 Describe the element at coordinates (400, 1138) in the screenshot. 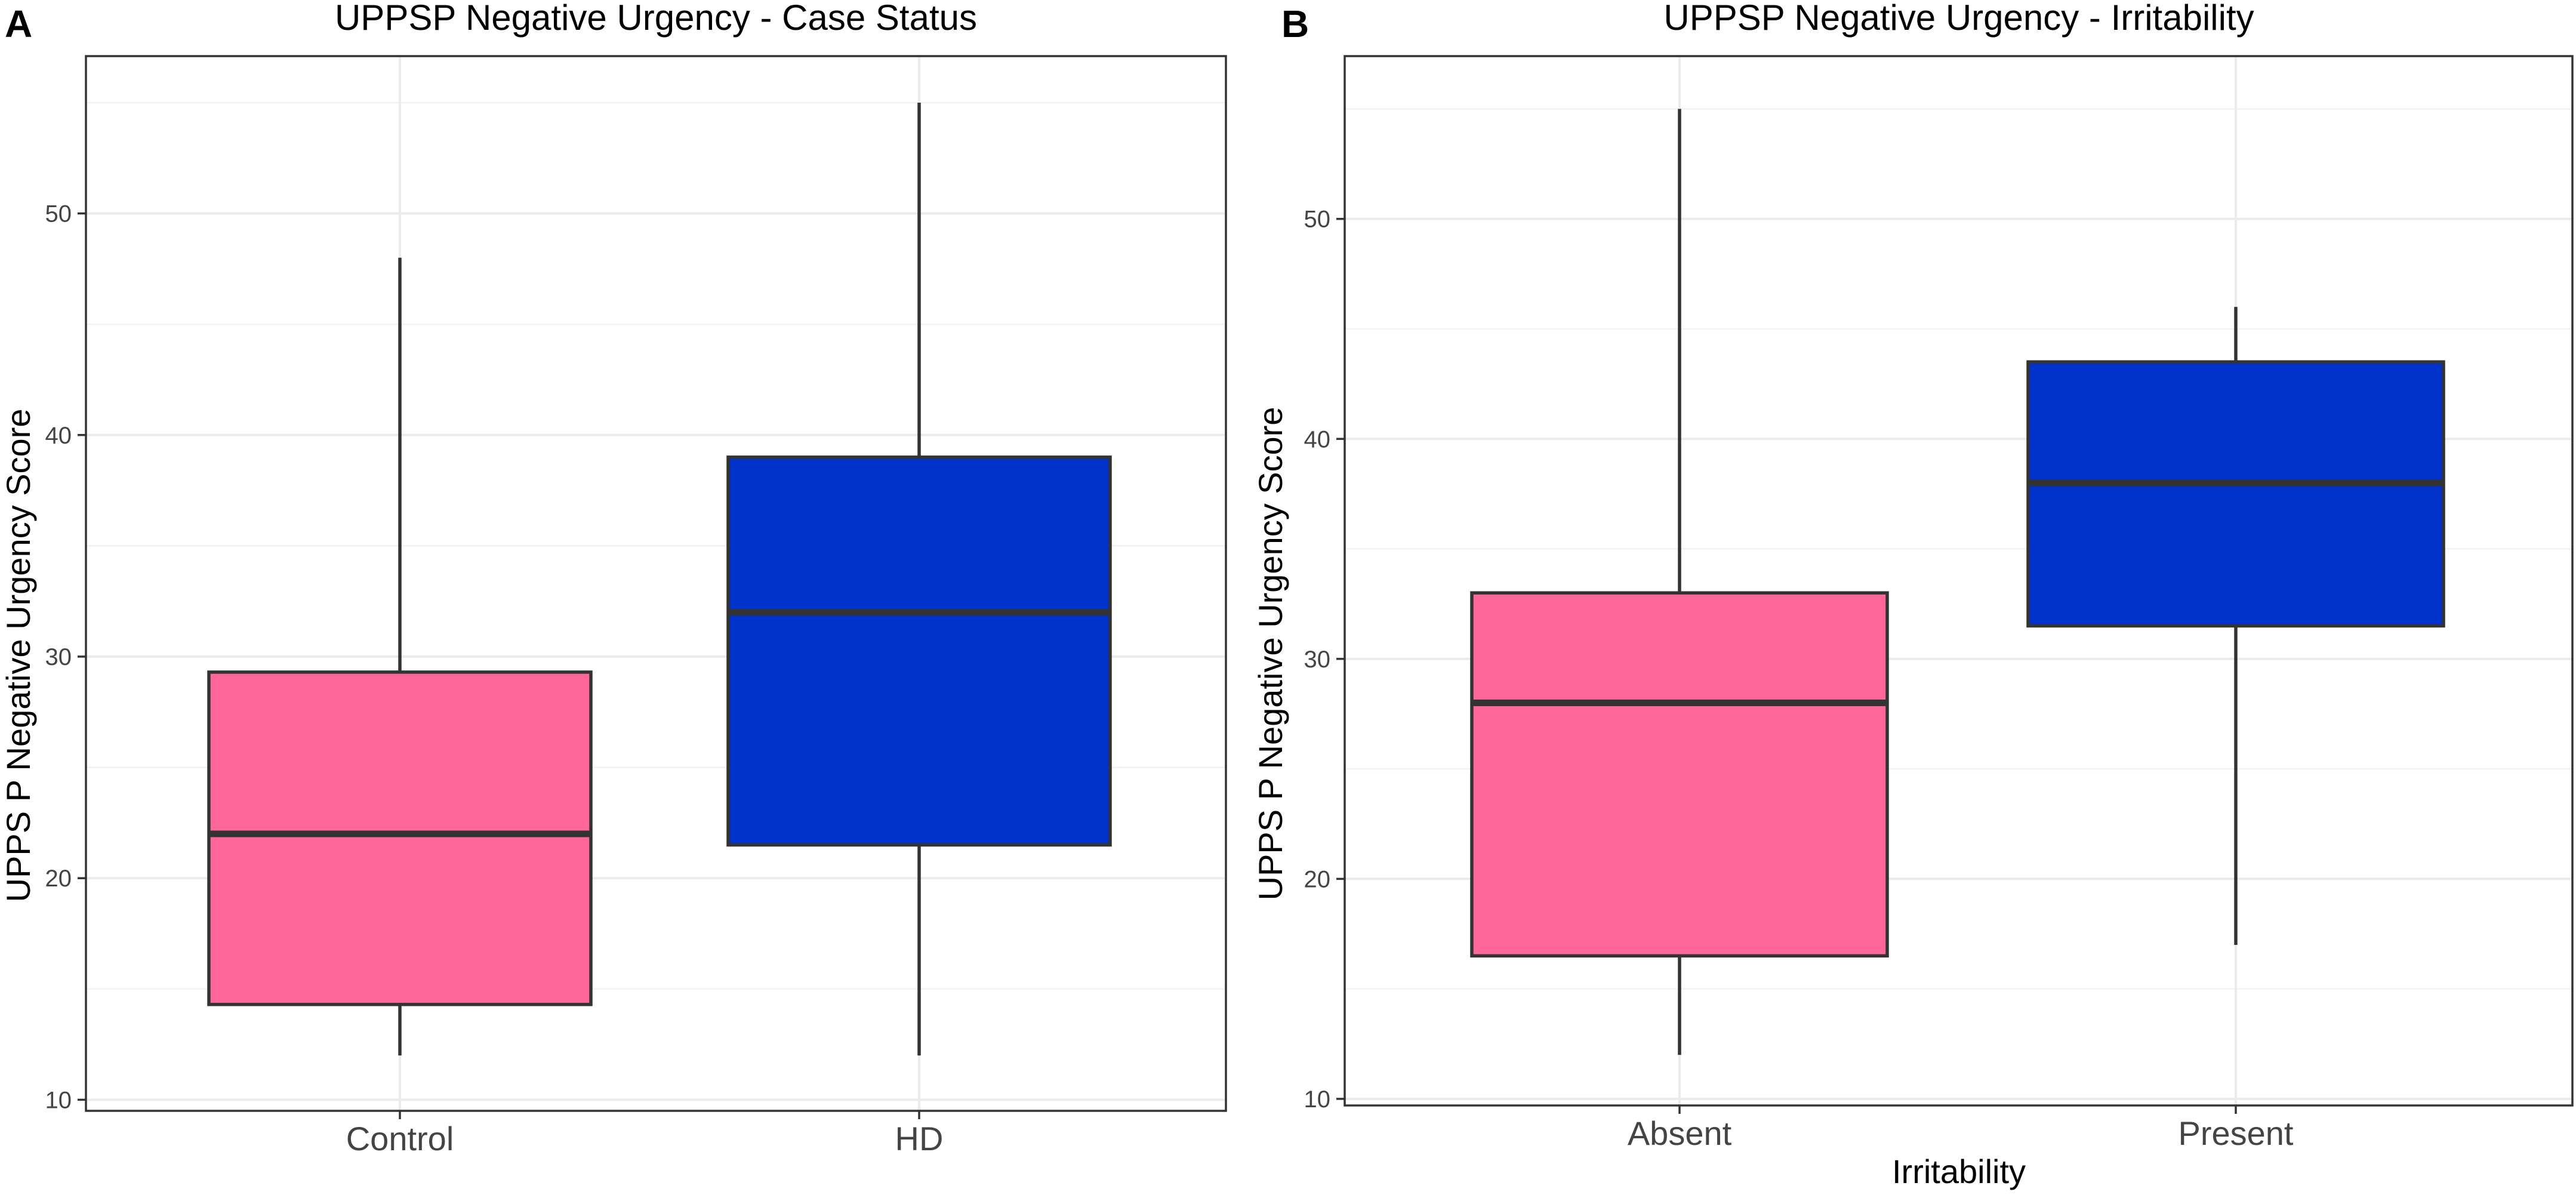

I see `panel-a-x-tick-label: Control` at that location.